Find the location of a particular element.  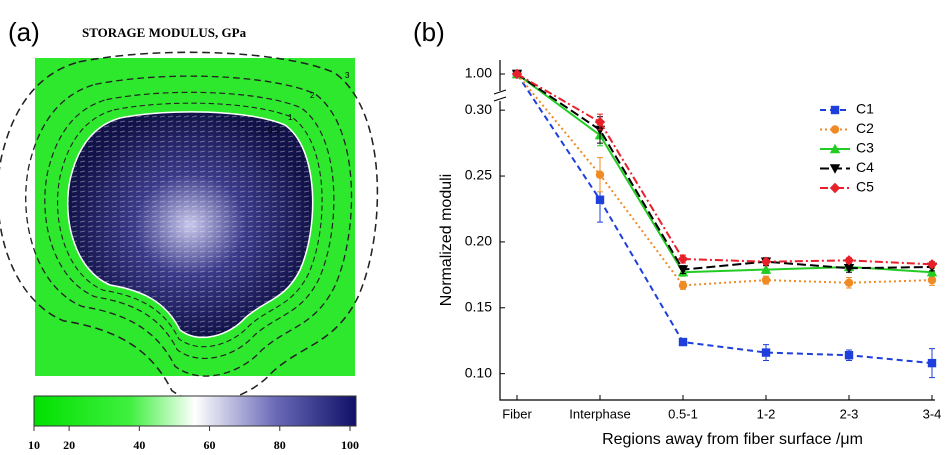

contour-label: 3 is located at coordinates (347, 75).